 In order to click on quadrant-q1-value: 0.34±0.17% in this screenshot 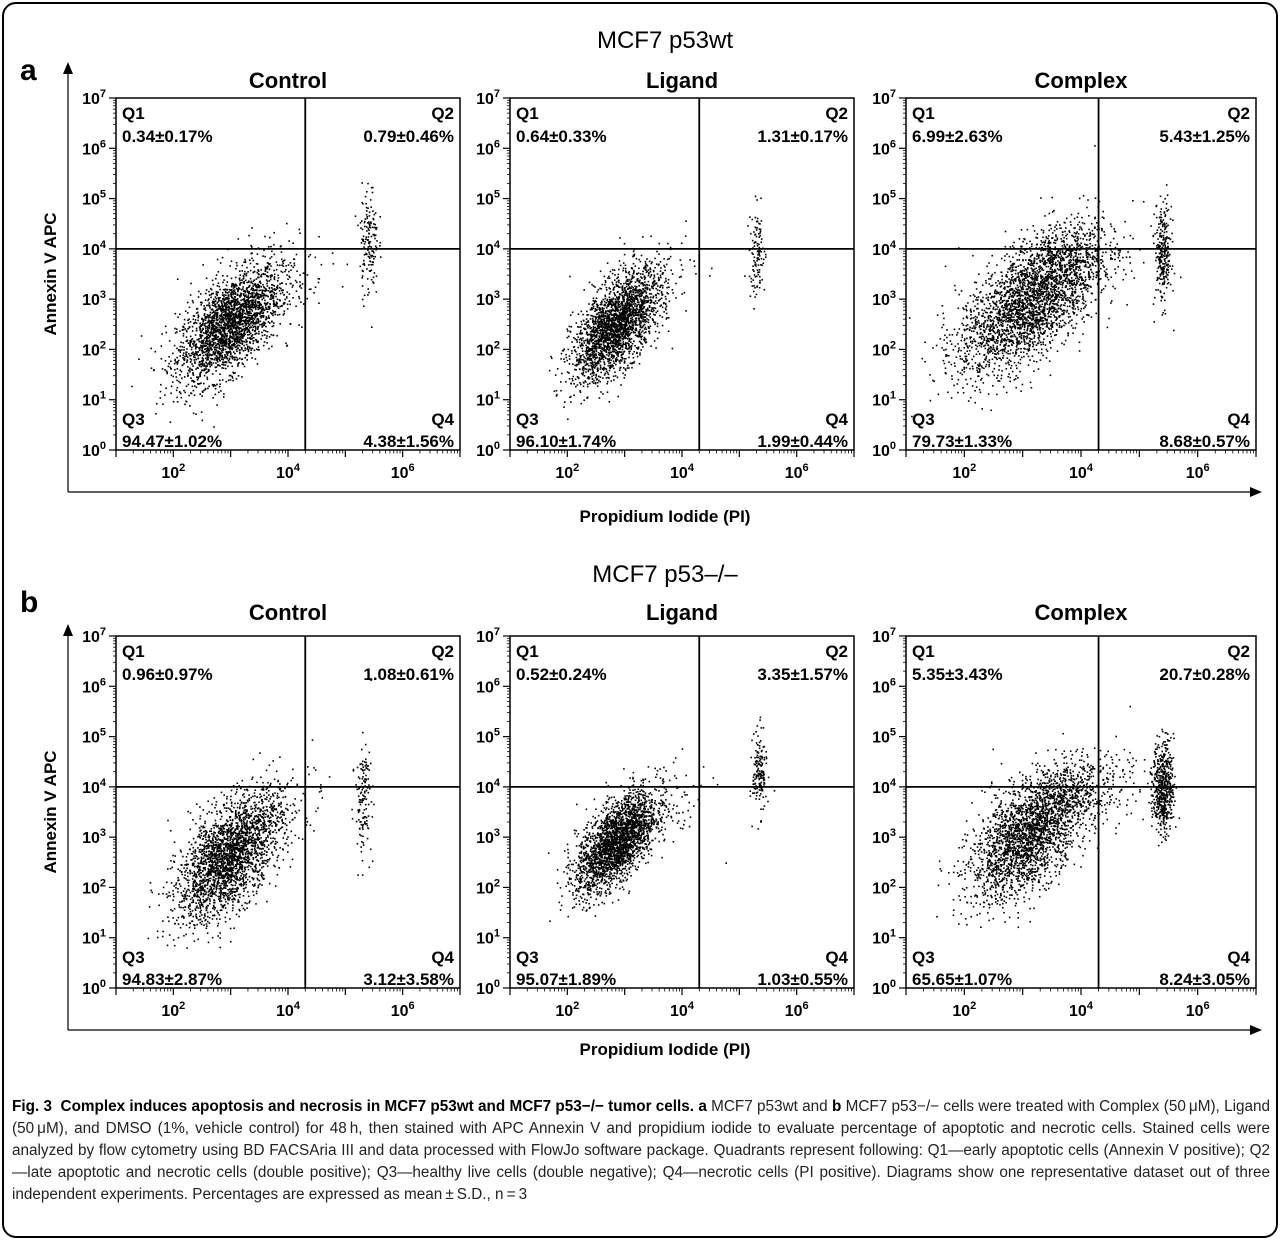, I will do `click(167, 136)`.